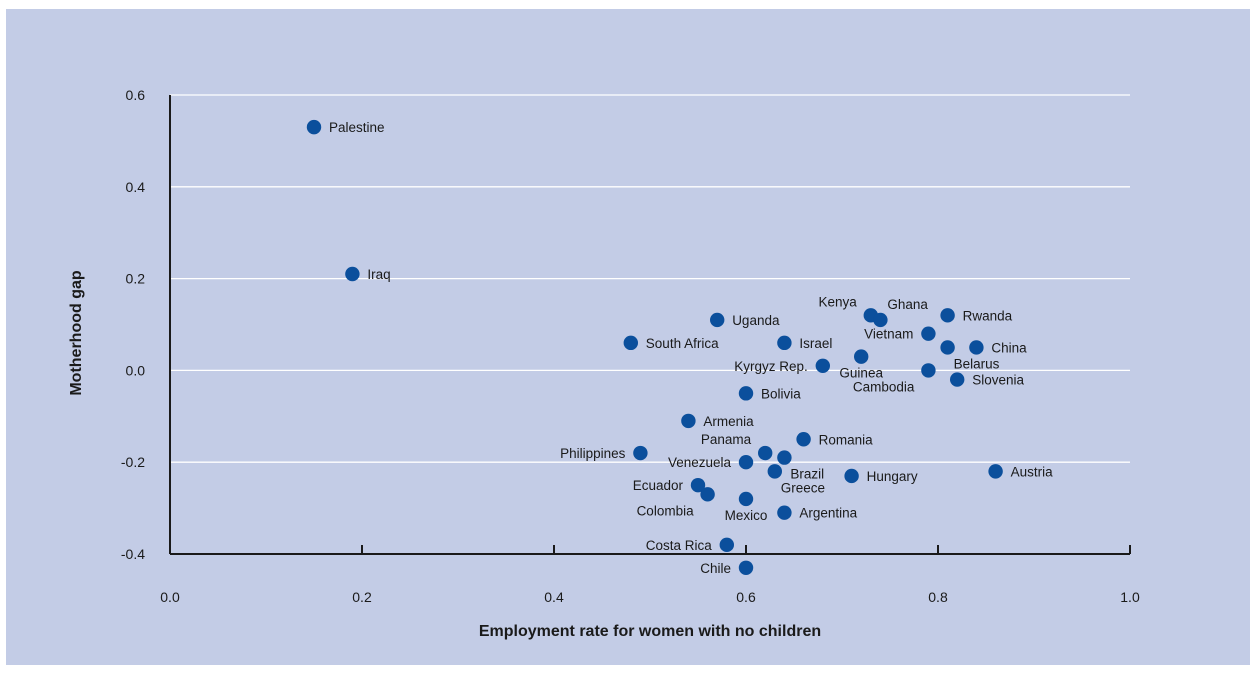  What do you see at coordinates (362, 597) in the screenshot?
I see `x-tick-label: 0.2` at bounding box center [362, 597].